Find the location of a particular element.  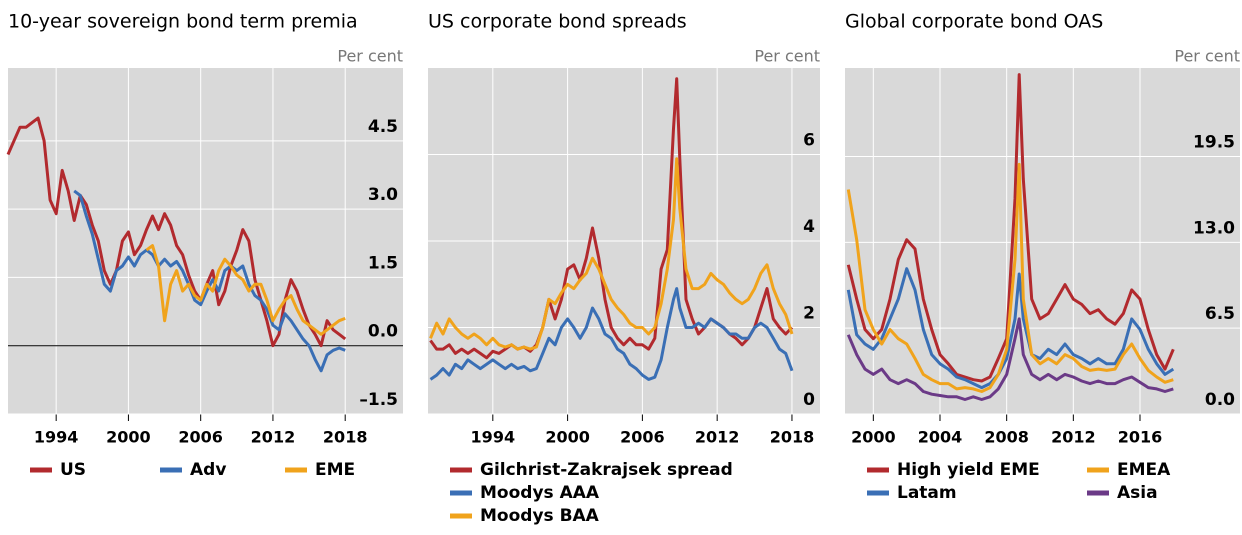

y-tick-label: 1.5 is located at coordinates (383, 263).